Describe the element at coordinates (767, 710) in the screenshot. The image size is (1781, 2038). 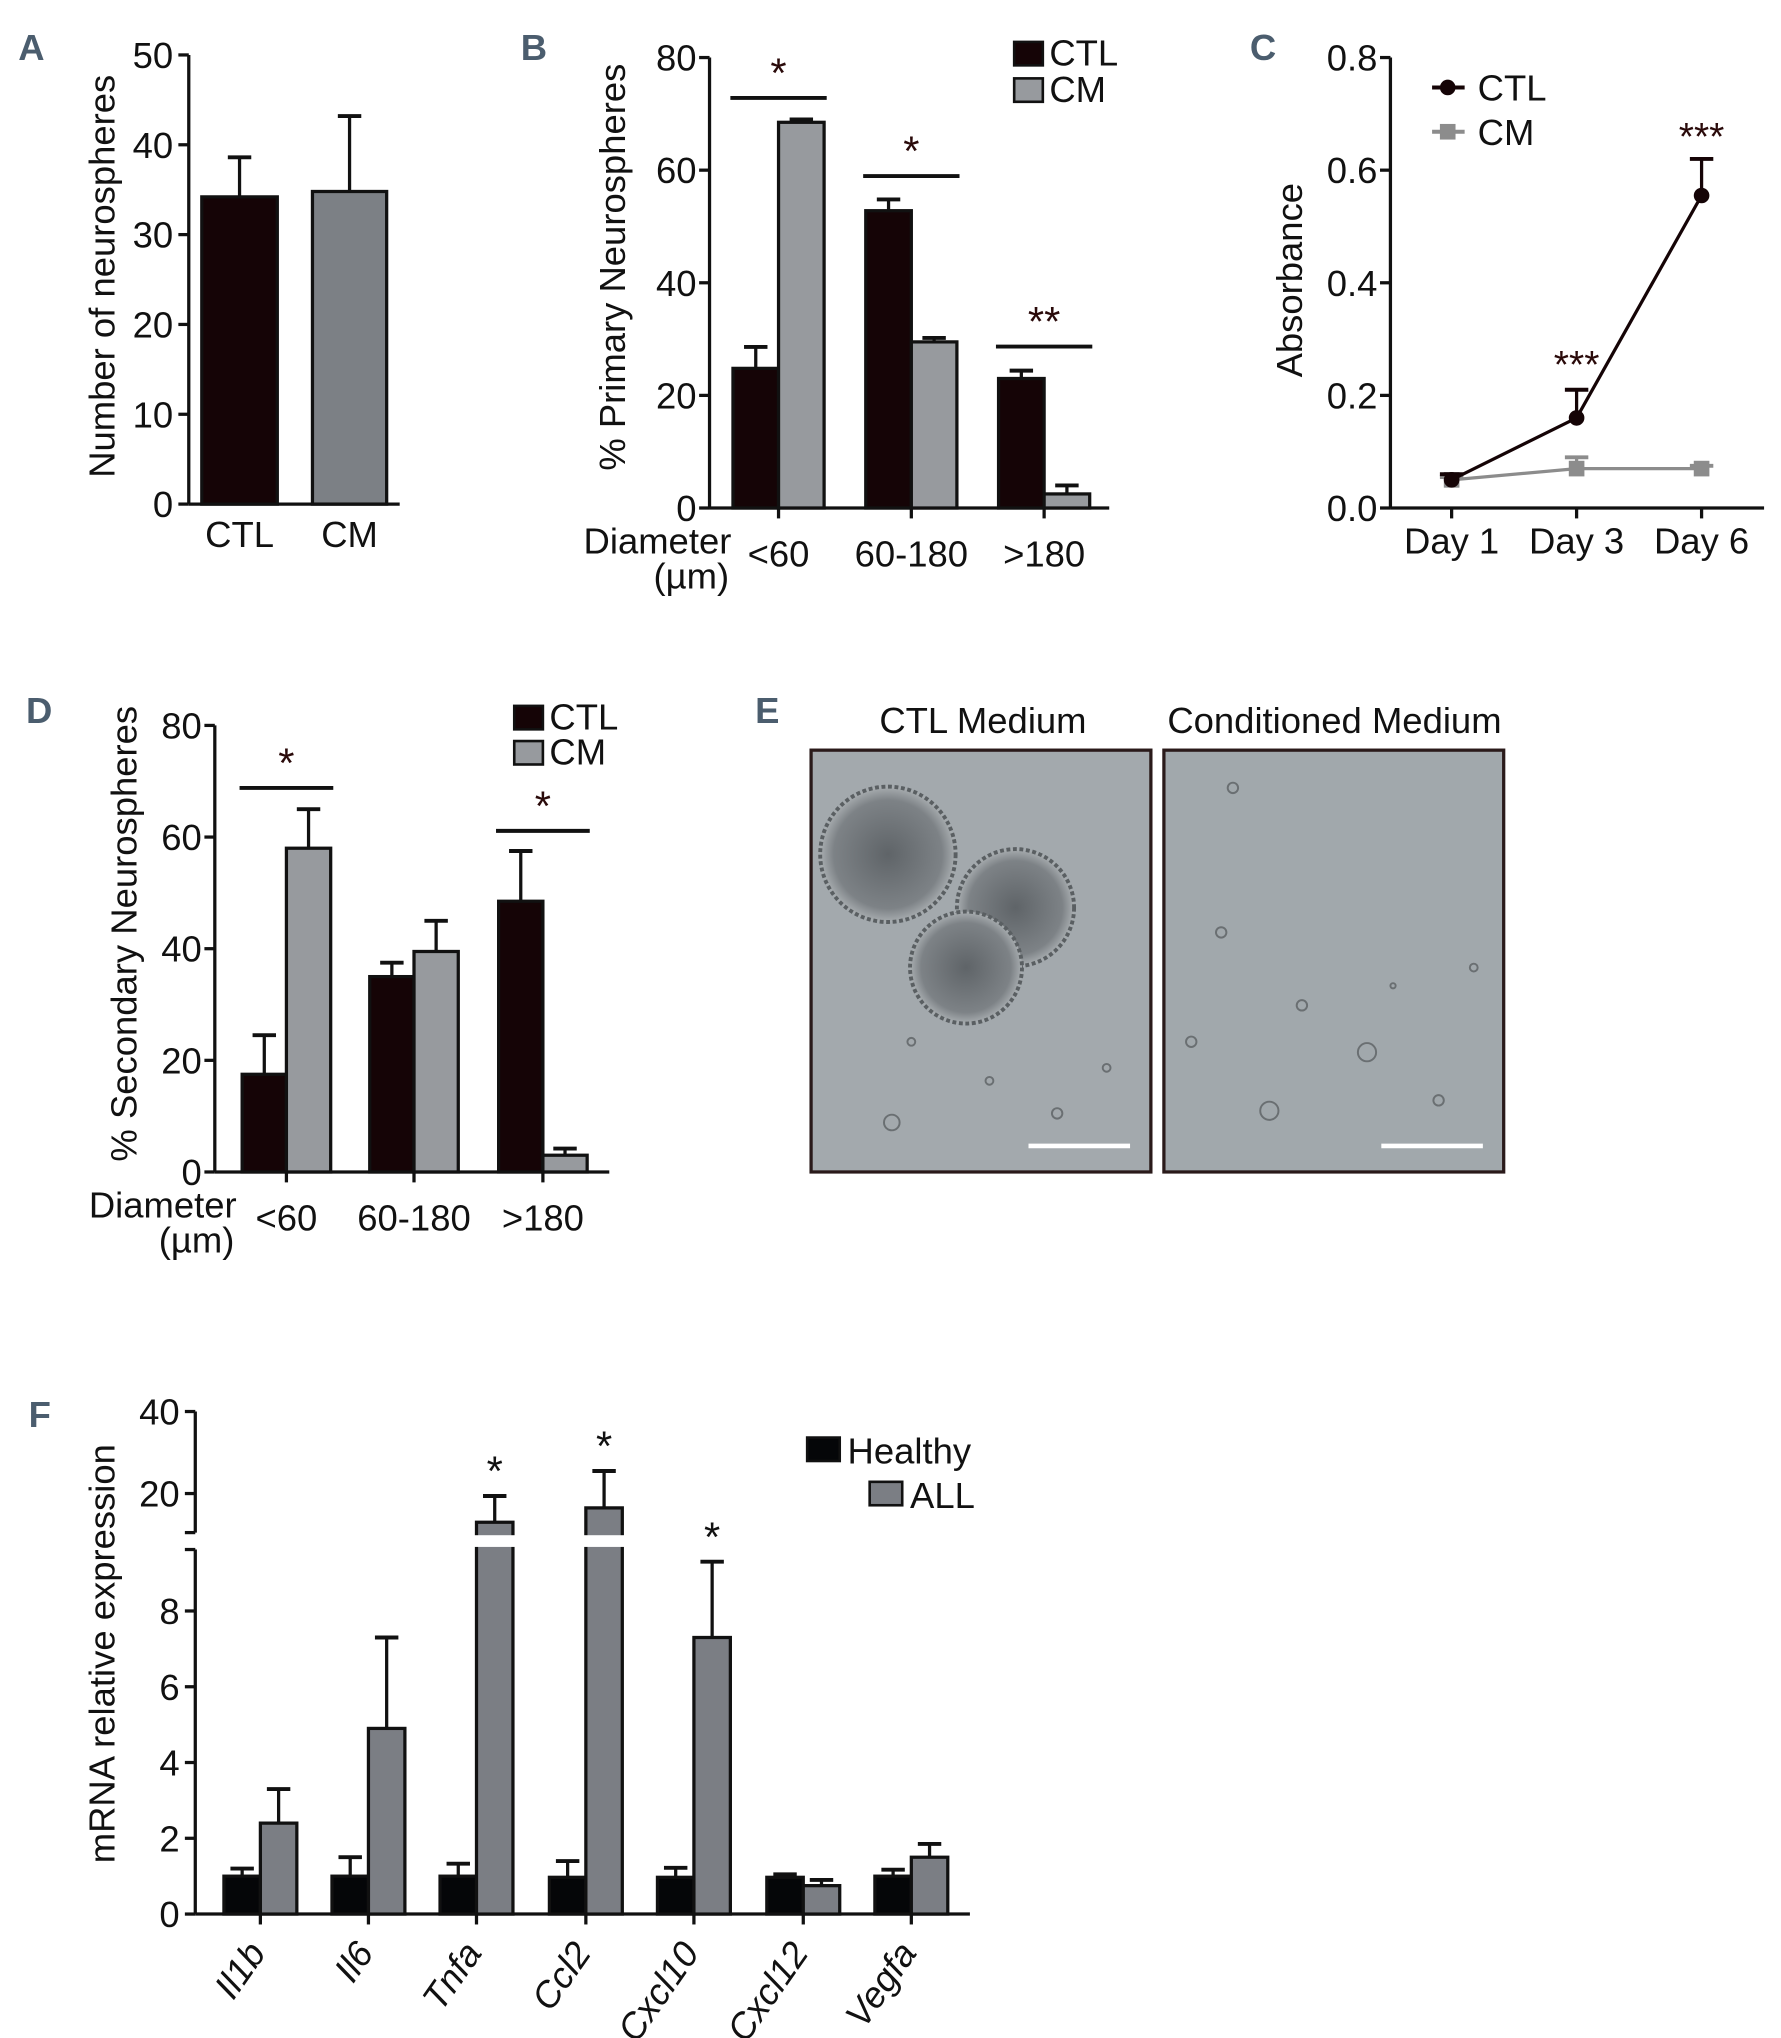
I see `panel-label: E` at that location.